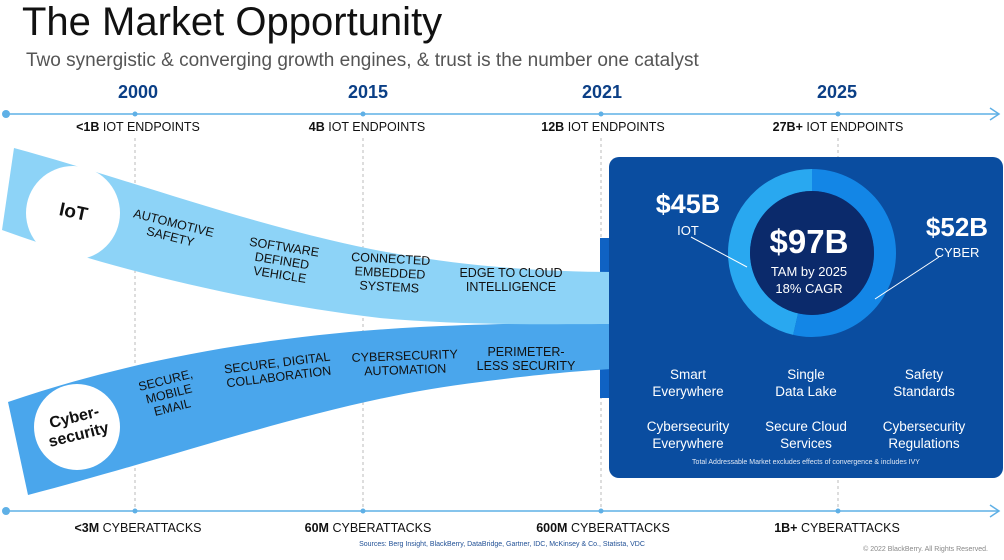  What do you see at coordinates (924, 383) in the screenshot?
I see `feature-safety-standards: Safety Standards` at bounding box center [924, 383].